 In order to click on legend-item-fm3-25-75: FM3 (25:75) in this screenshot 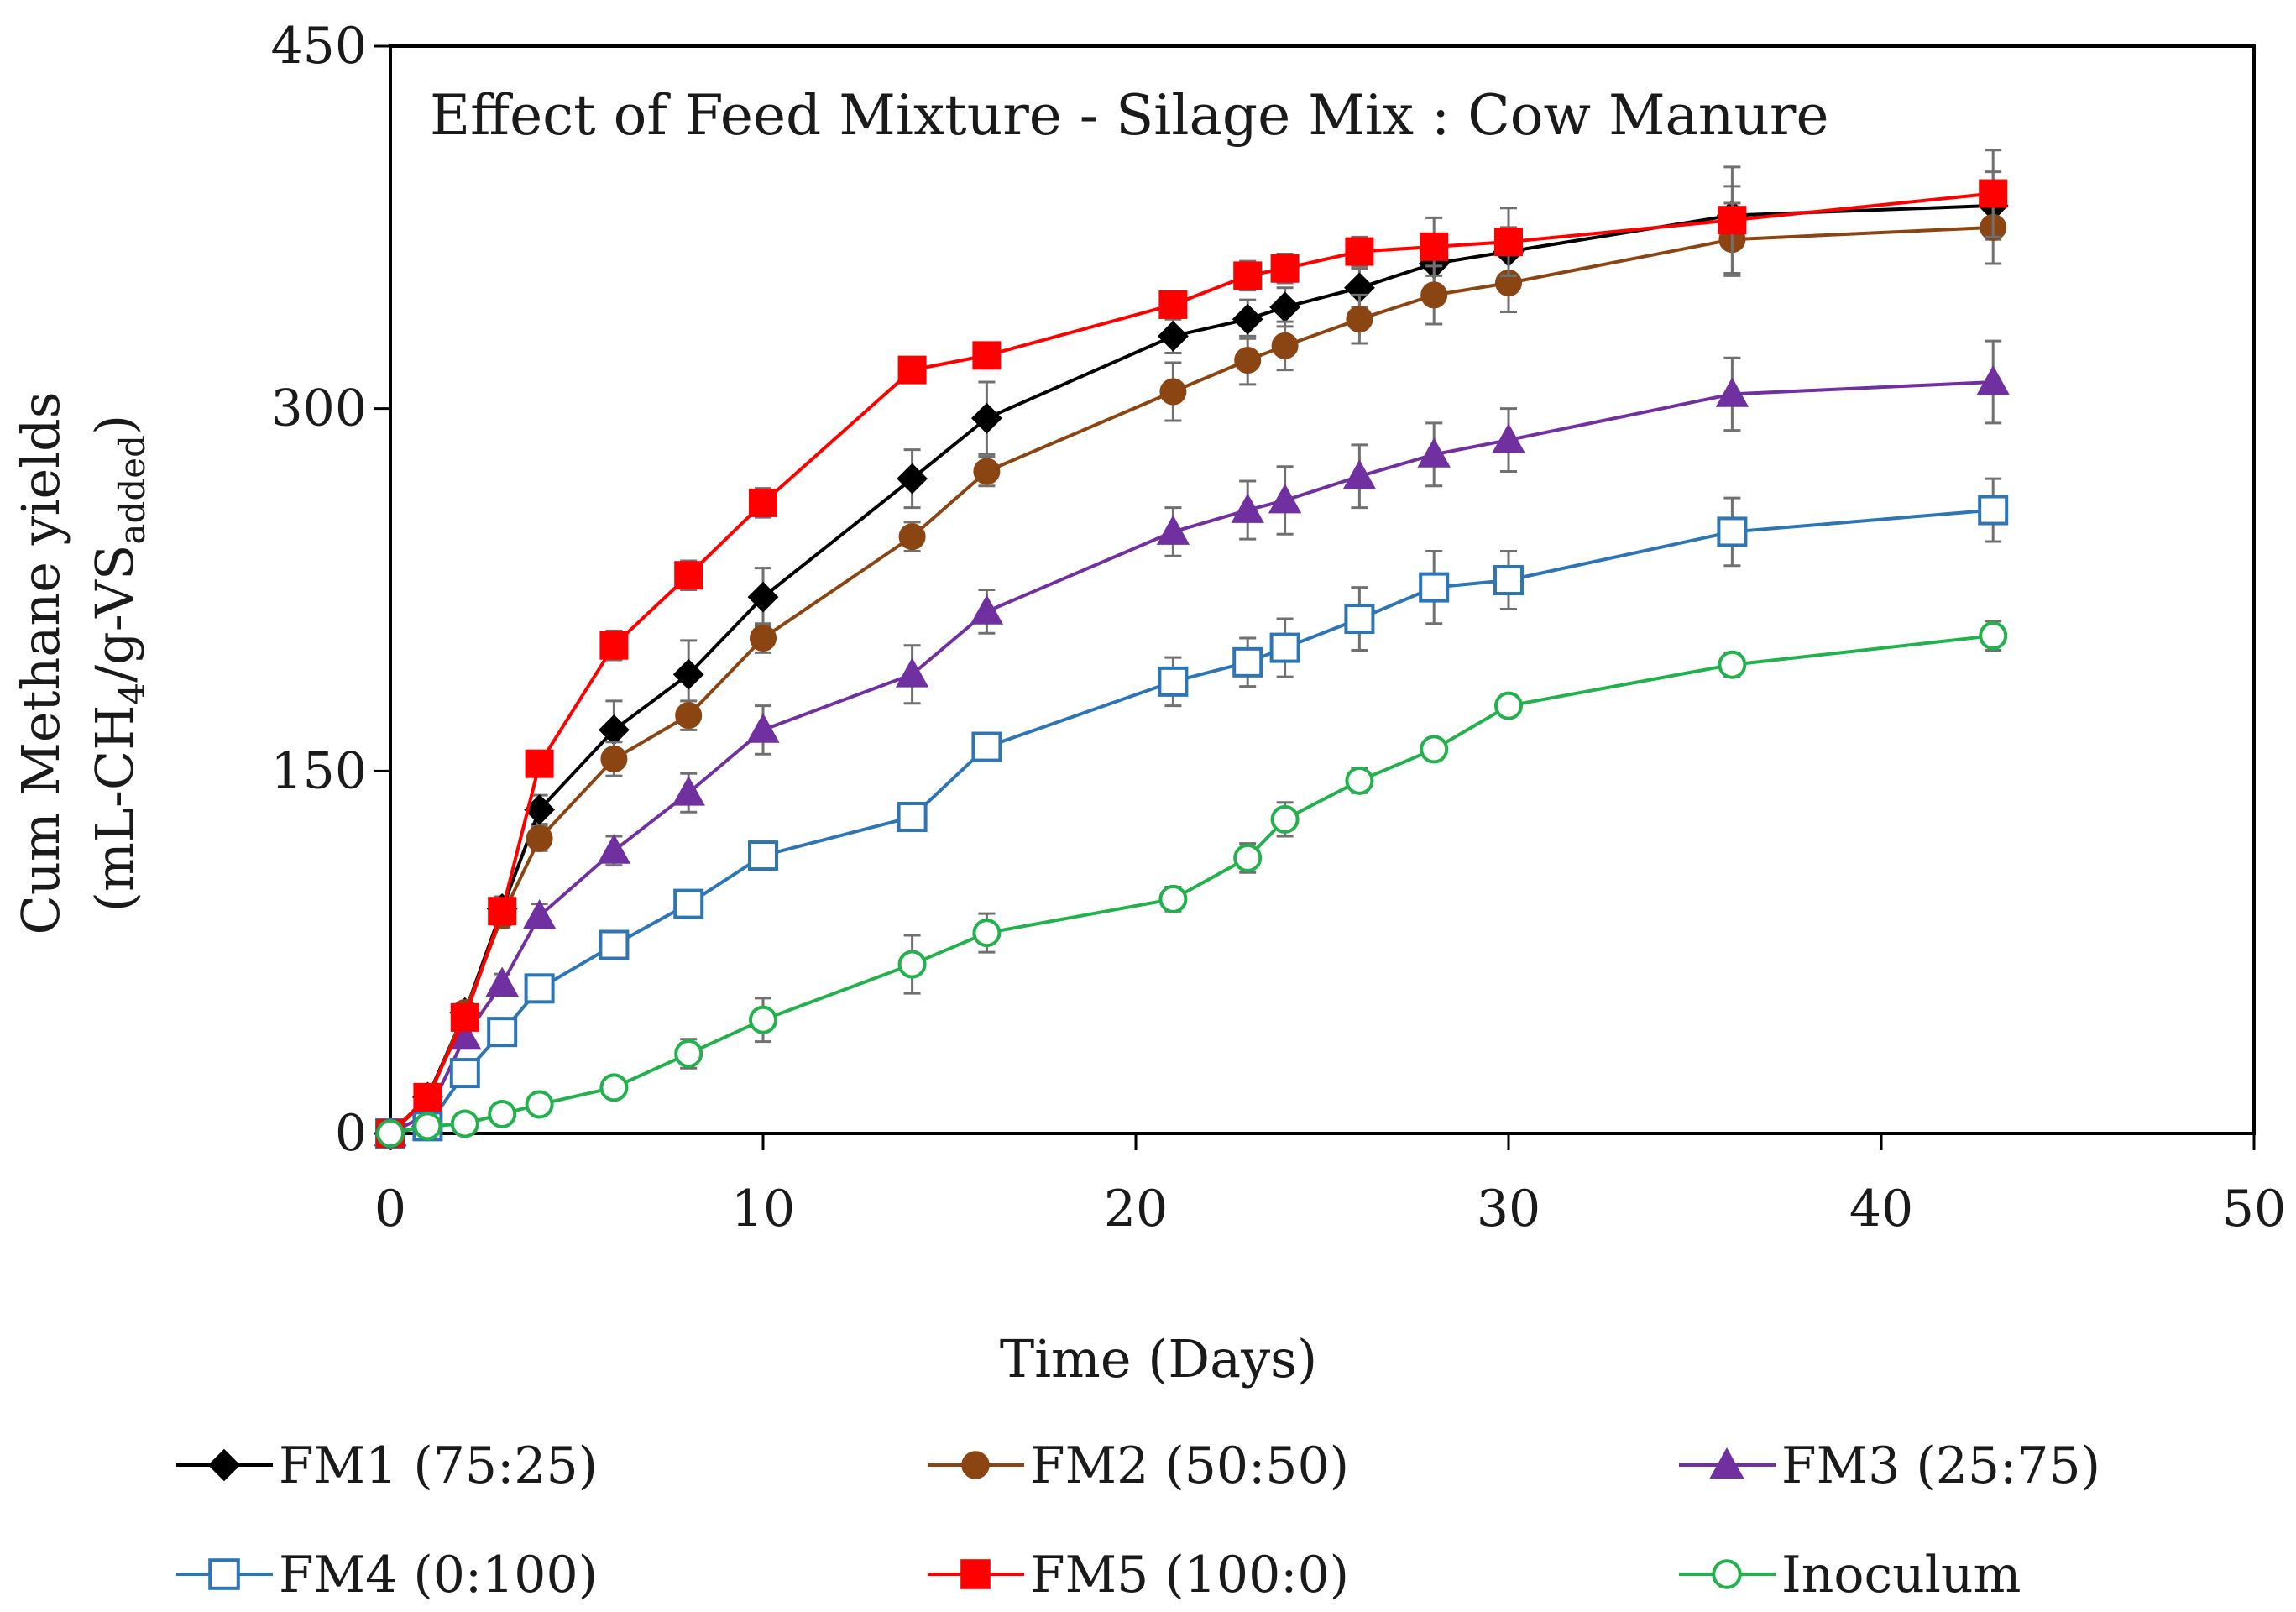, I will do `click(1889, 1466)`.